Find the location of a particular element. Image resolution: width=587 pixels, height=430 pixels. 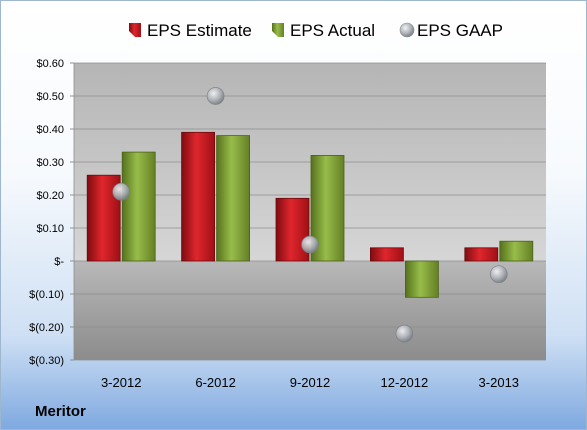

legend-swatch-estimate is located at coordinates (135, 30).